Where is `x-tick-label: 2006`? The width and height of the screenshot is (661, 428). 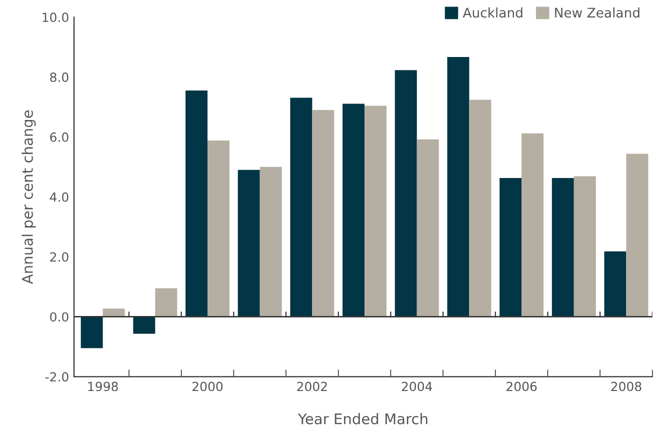 x-tick-label: 2006 is located at coordinates (521, 387).